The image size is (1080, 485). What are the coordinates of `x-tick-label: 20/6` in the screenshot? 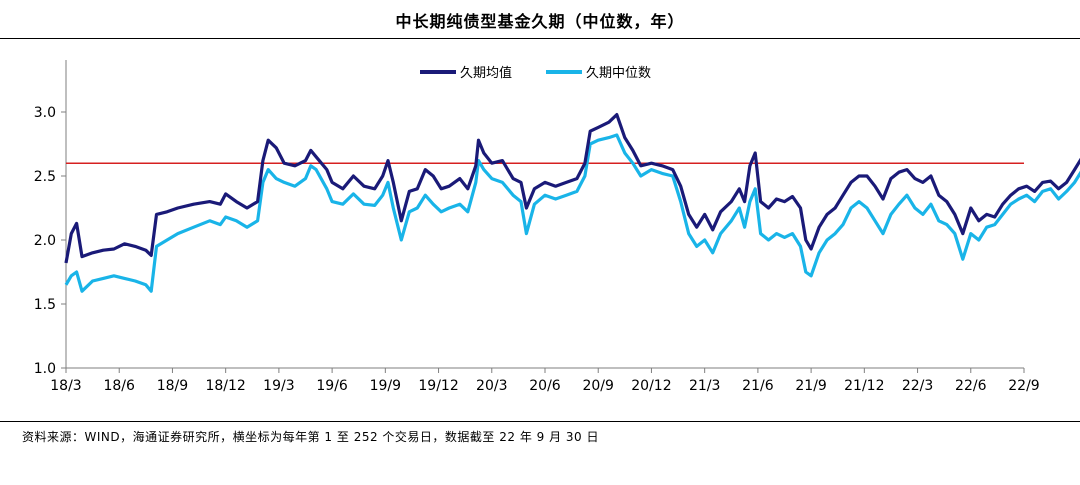 It's located at (545, 386).